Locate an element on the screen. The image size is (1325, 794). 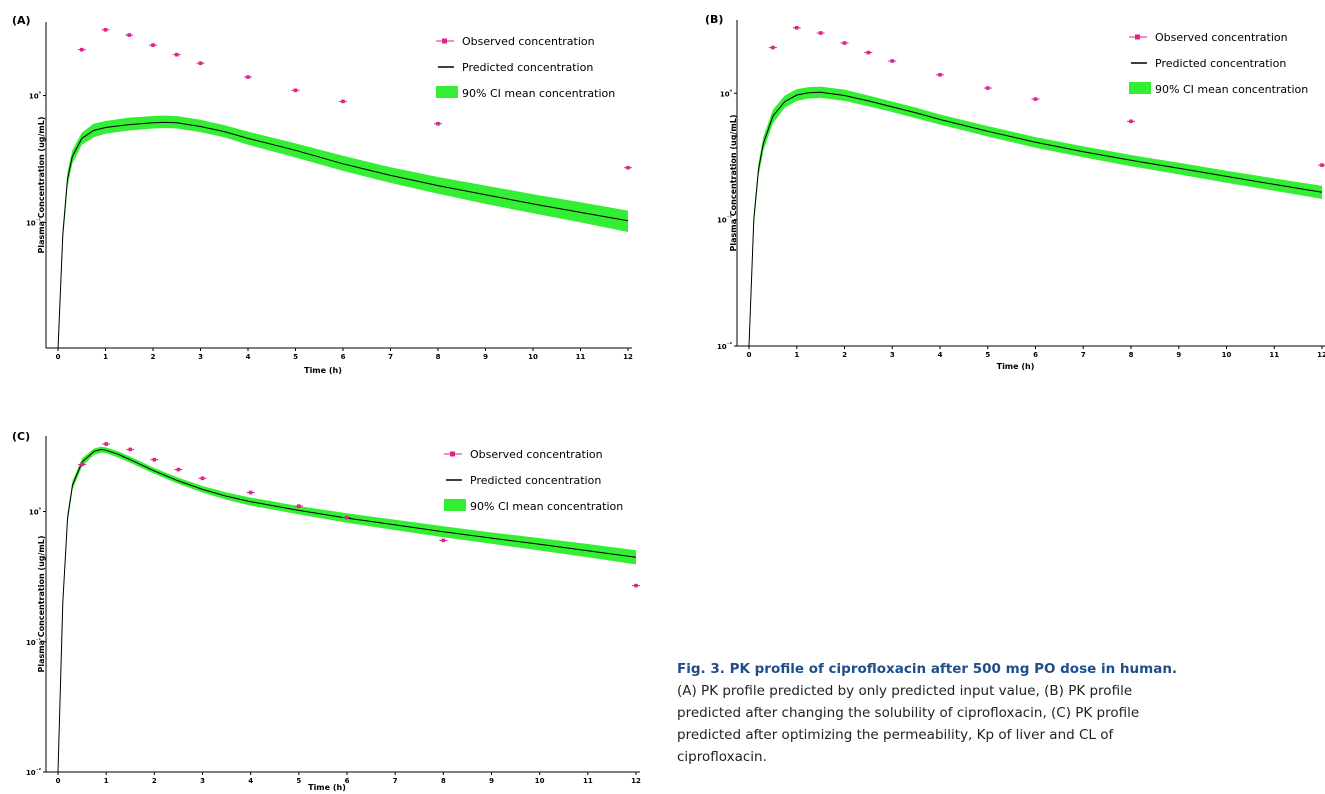
y-axis-label-b: Plasma Concentration (ug/mL) is located at coordinates (733, 182).